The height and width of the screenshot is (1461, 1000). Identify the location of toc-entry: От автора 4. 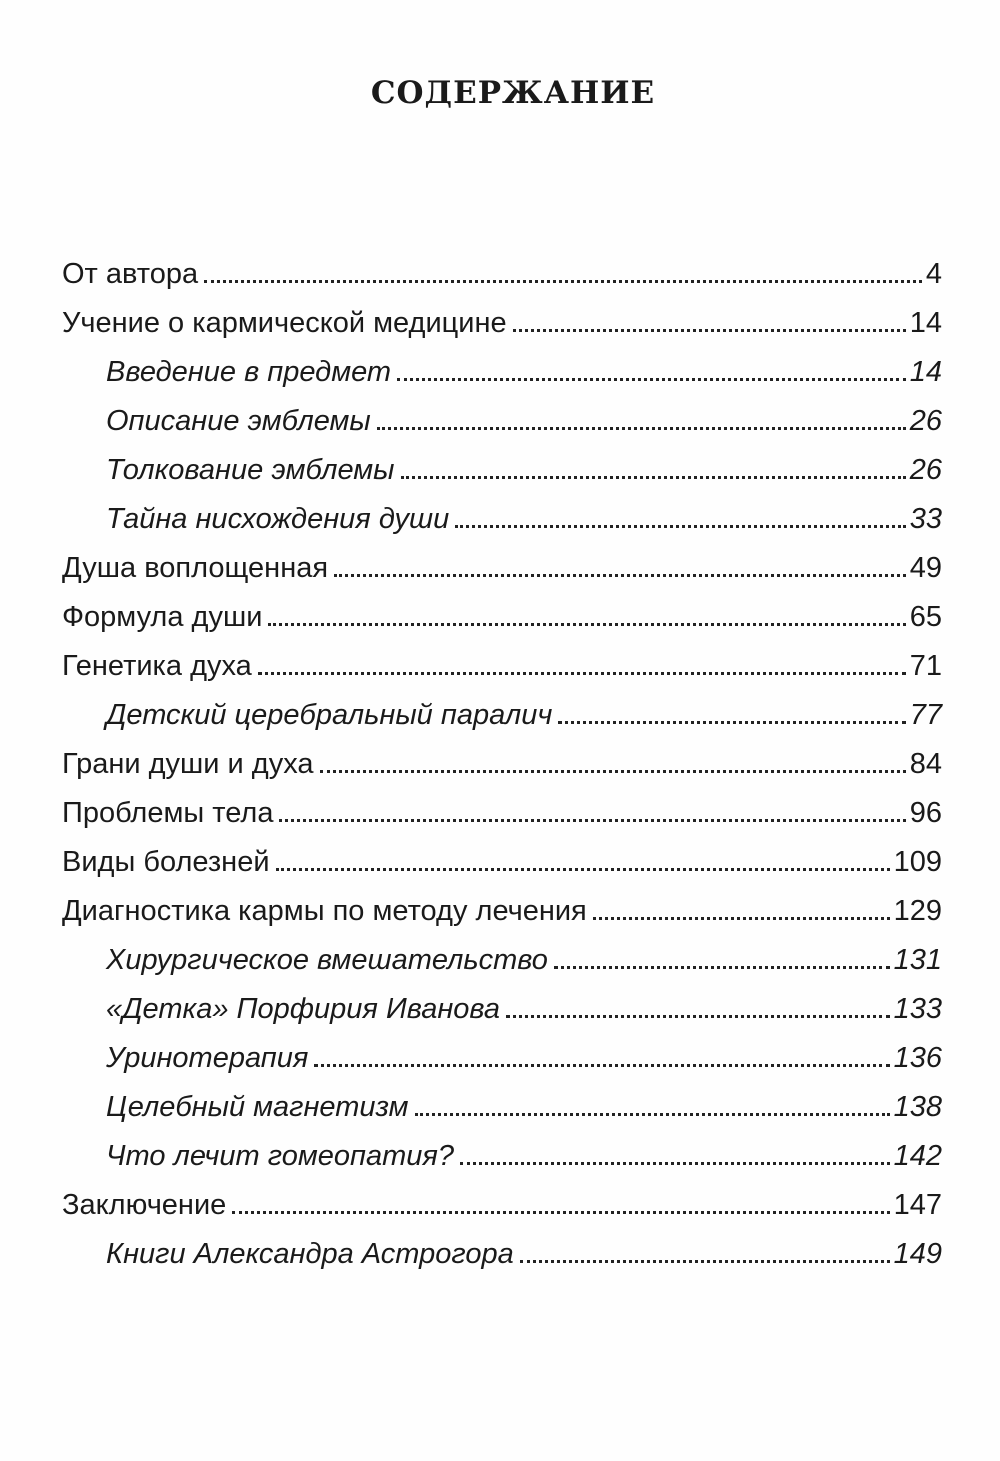
(502, 282).